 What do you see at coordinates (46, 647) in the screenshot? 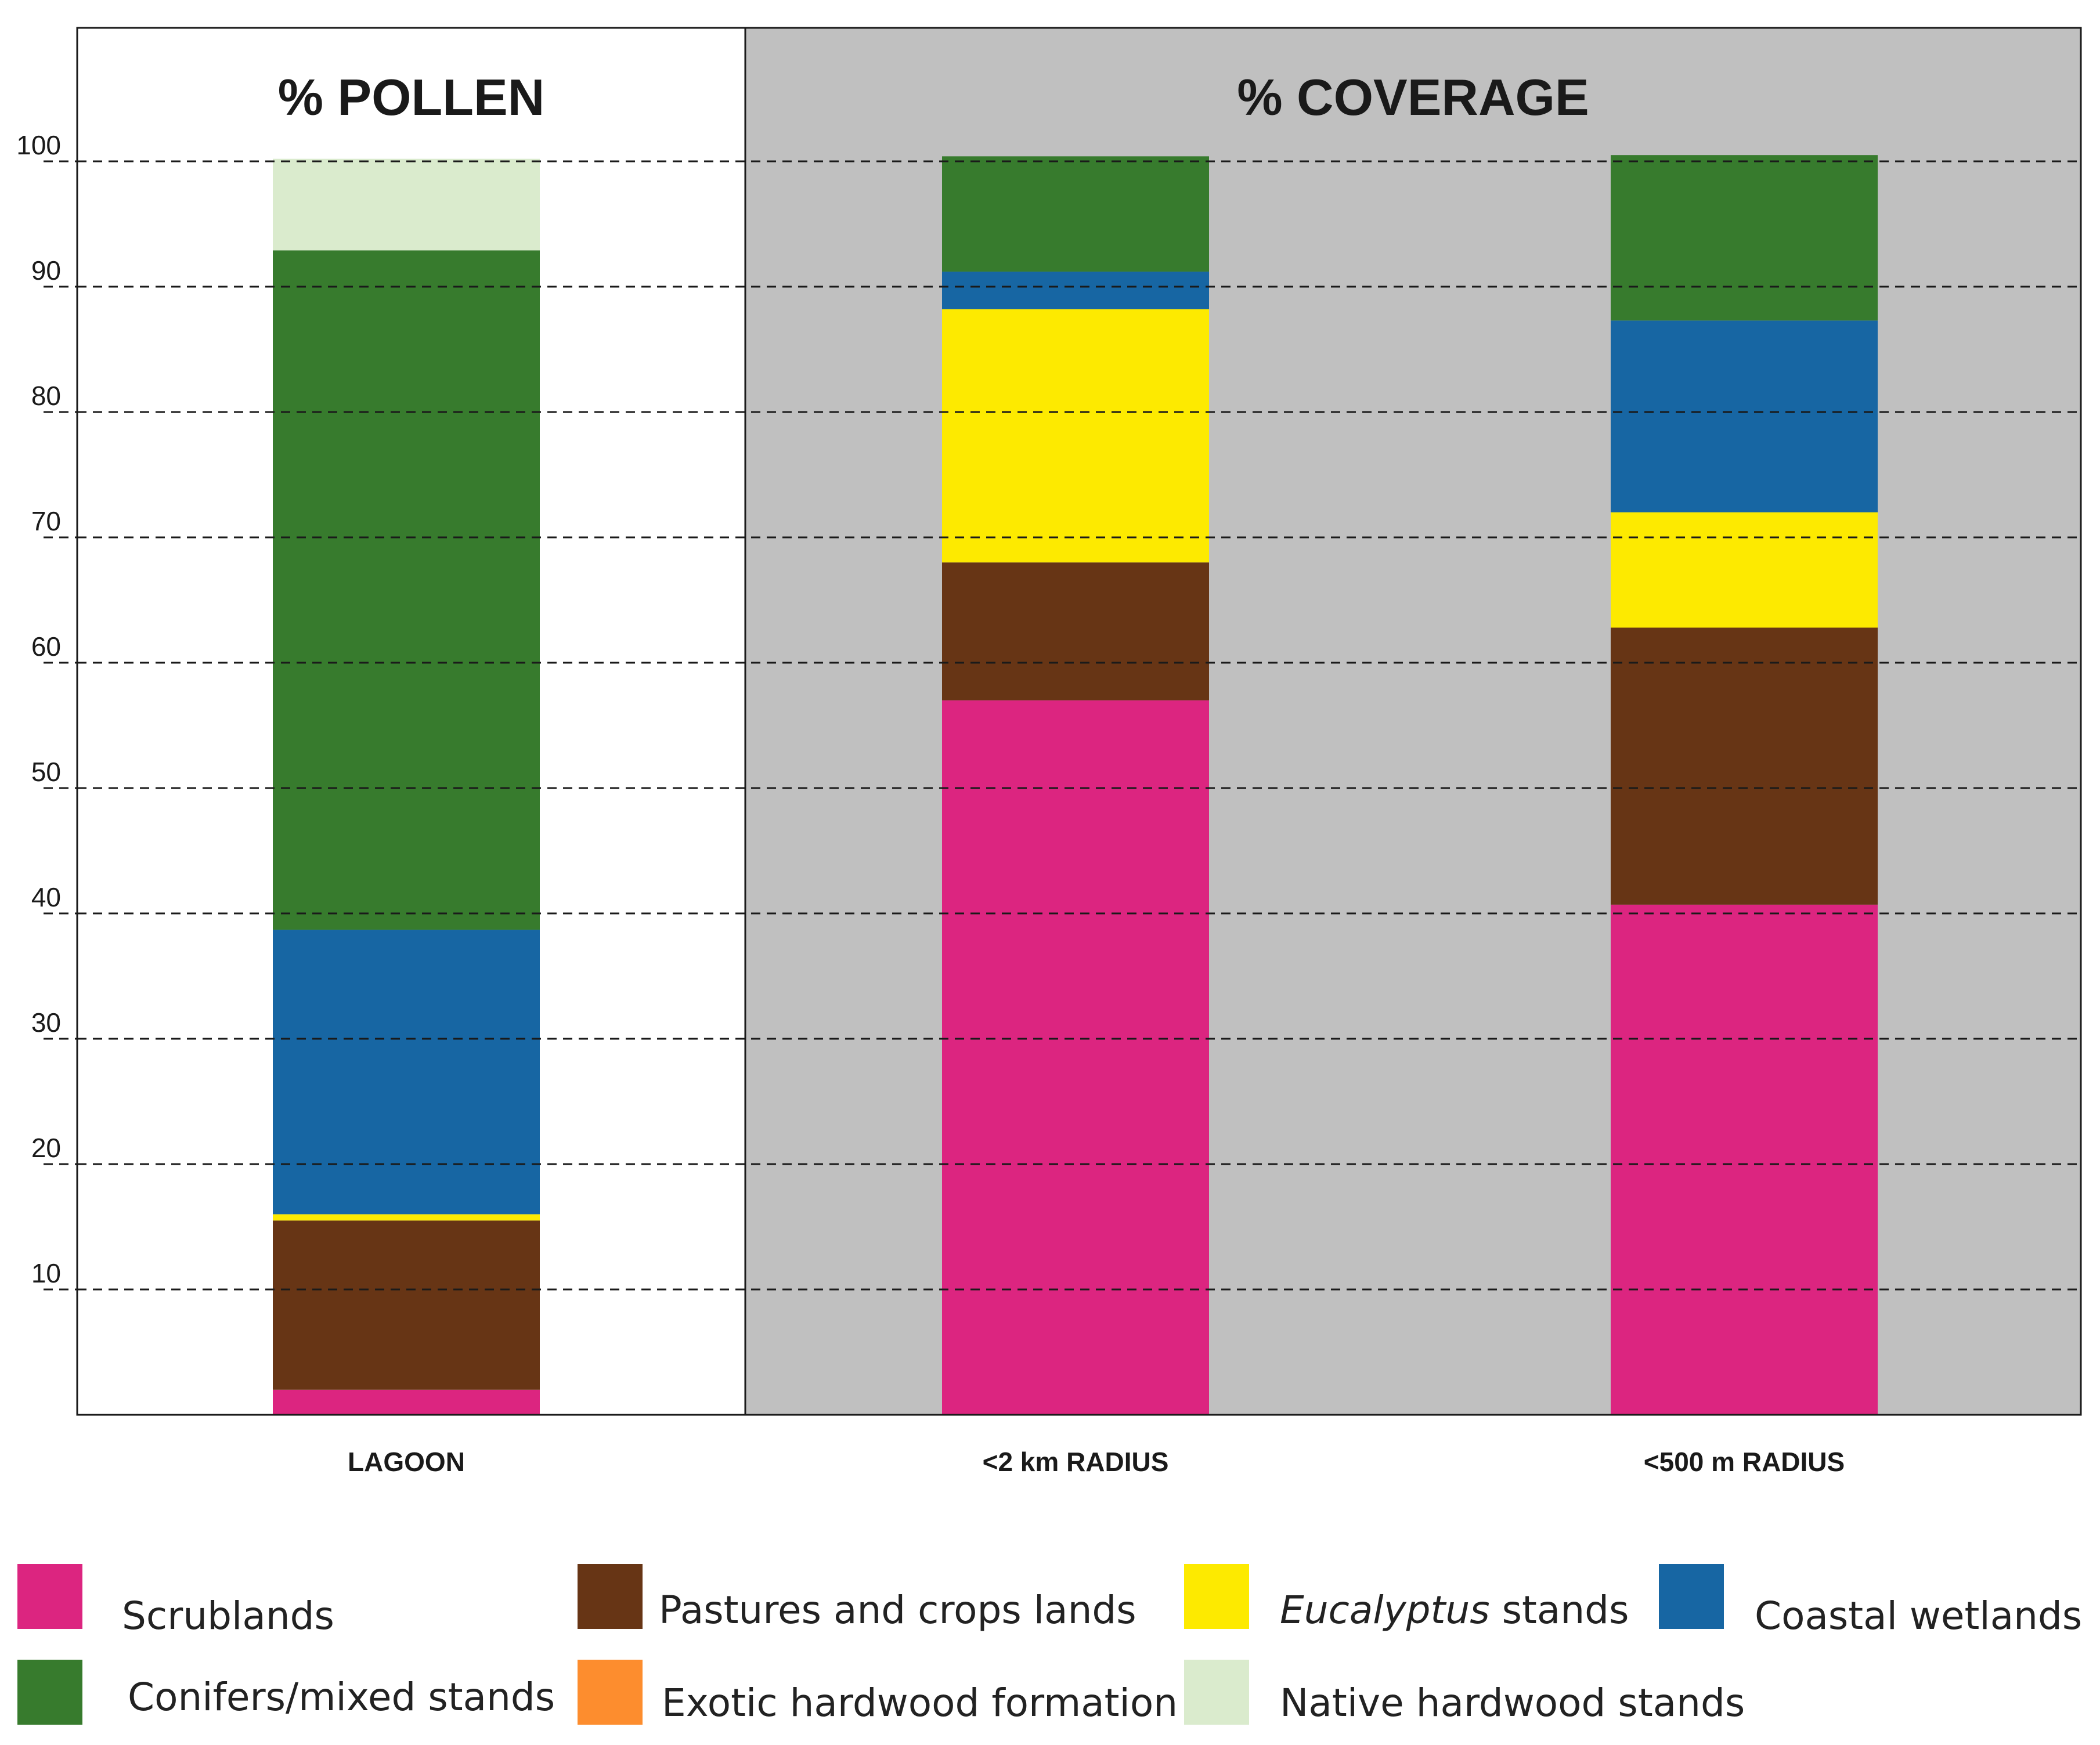
I see `y-tick-label-60: 60` at bounding box center [46, 647].